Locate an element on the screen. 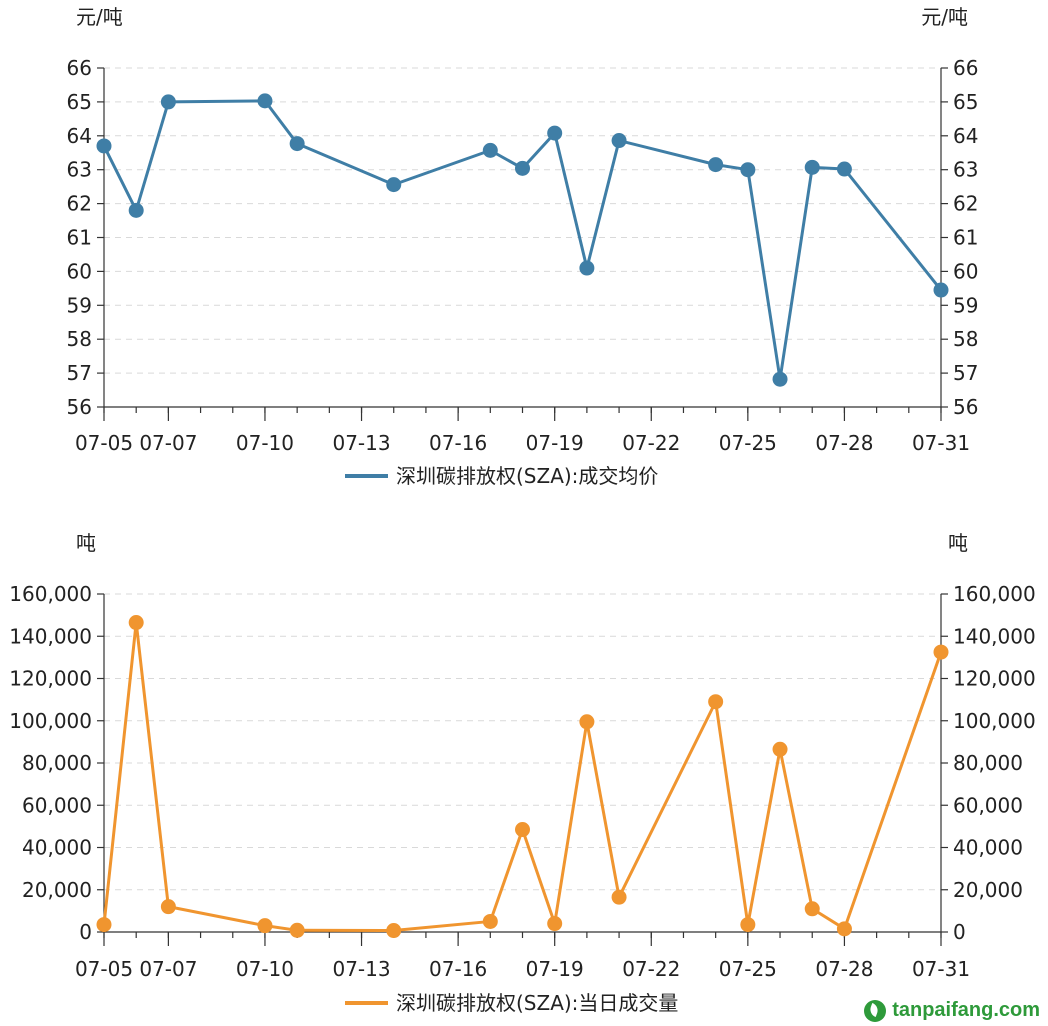  y-tick-label-right: 120,000 is located at coordinates (994, 679).